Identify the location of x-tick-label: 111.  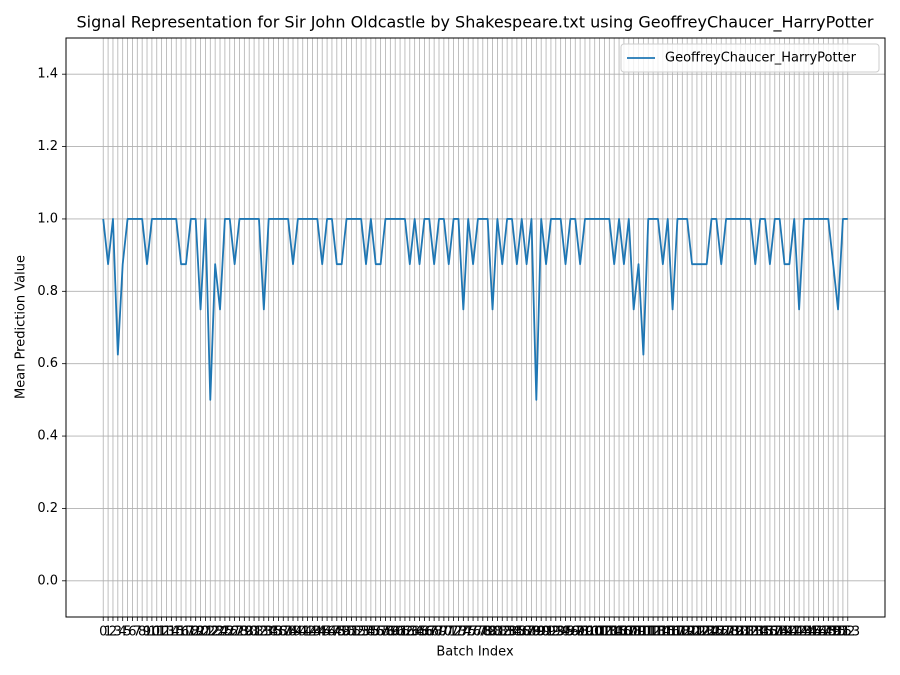
(643, 632).